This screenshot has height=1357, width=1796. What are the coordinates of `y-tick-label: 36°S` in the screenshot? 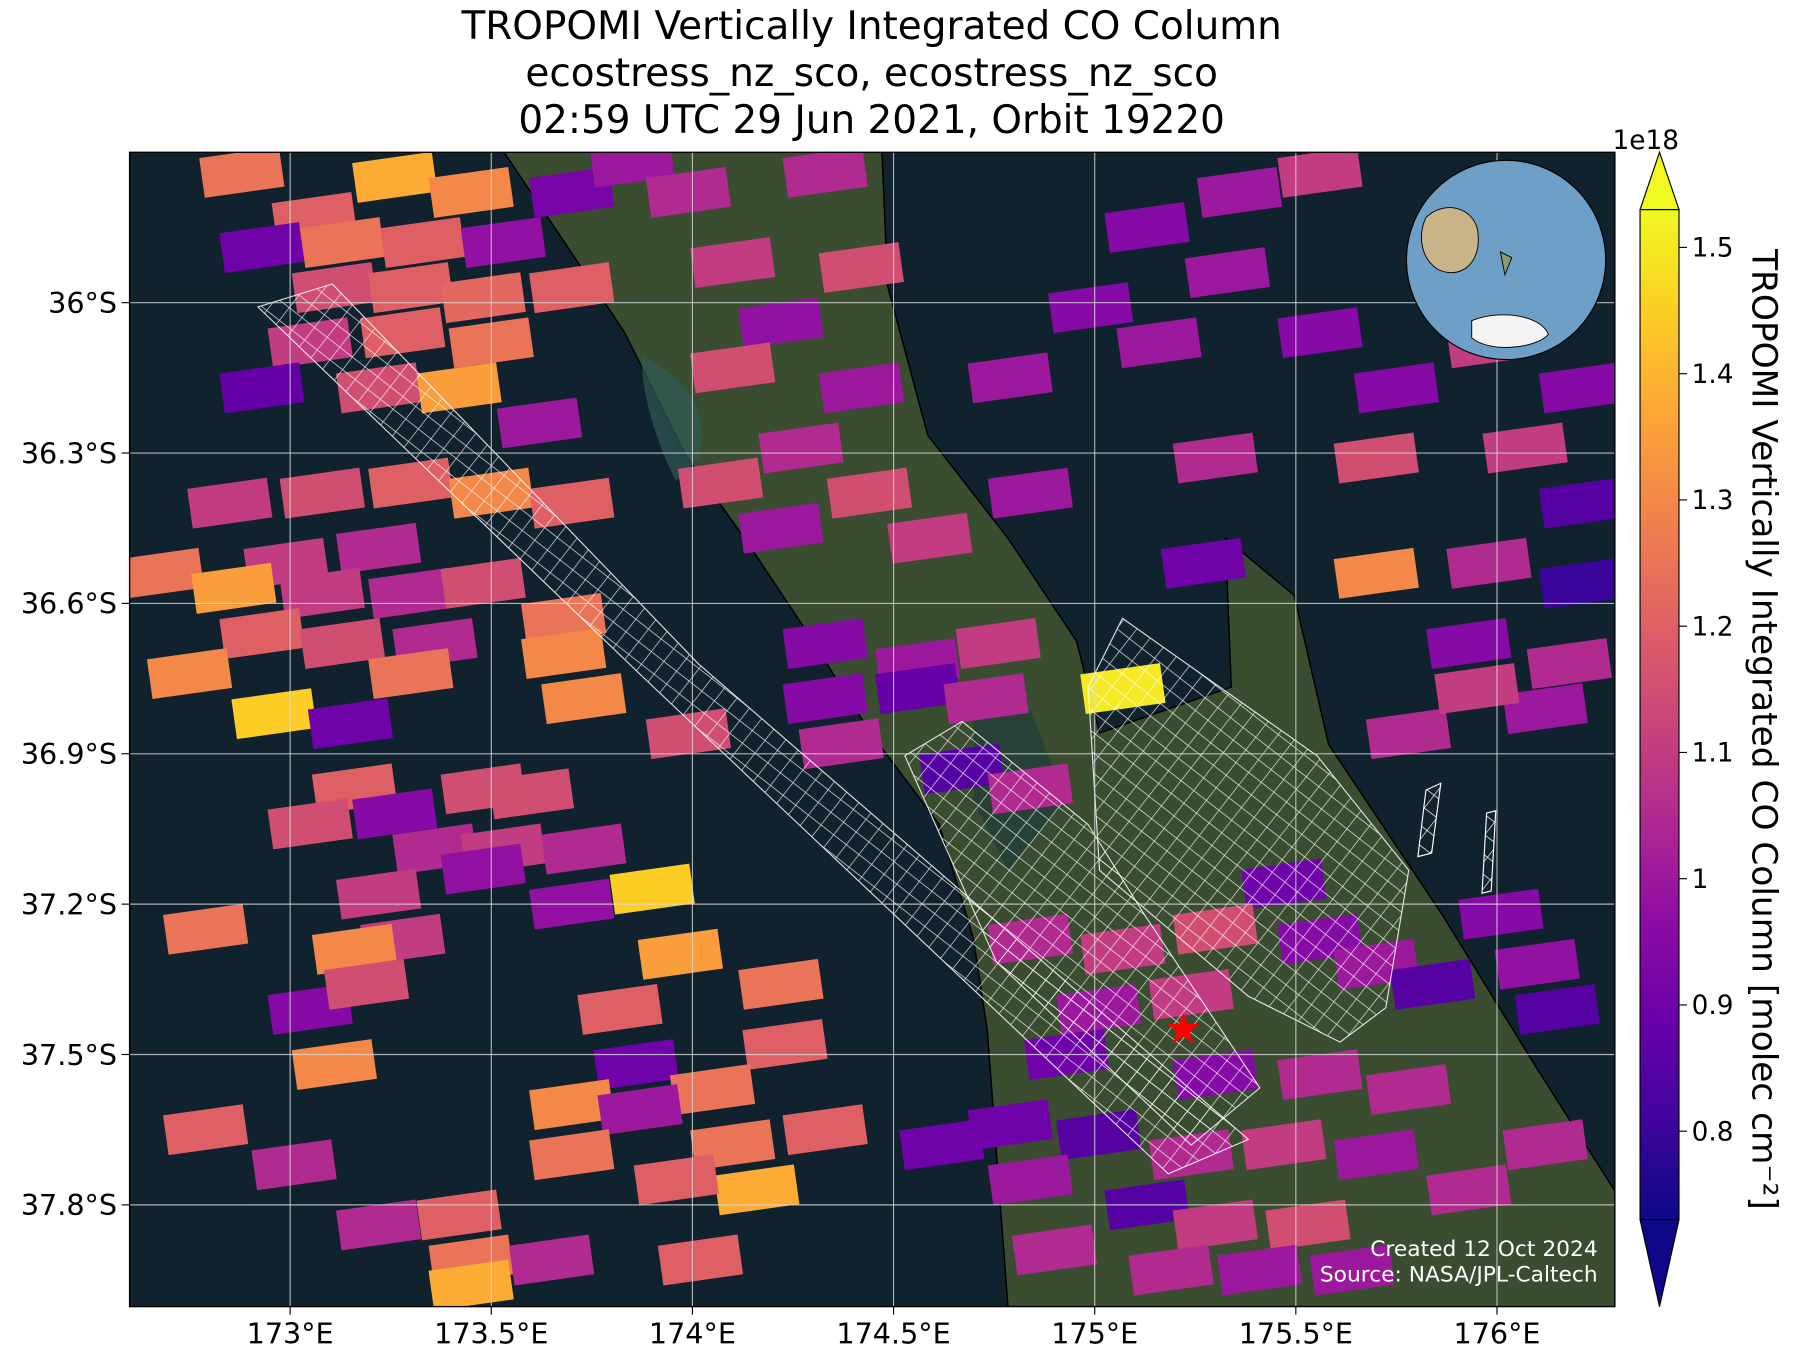 It's located at (82, 303).